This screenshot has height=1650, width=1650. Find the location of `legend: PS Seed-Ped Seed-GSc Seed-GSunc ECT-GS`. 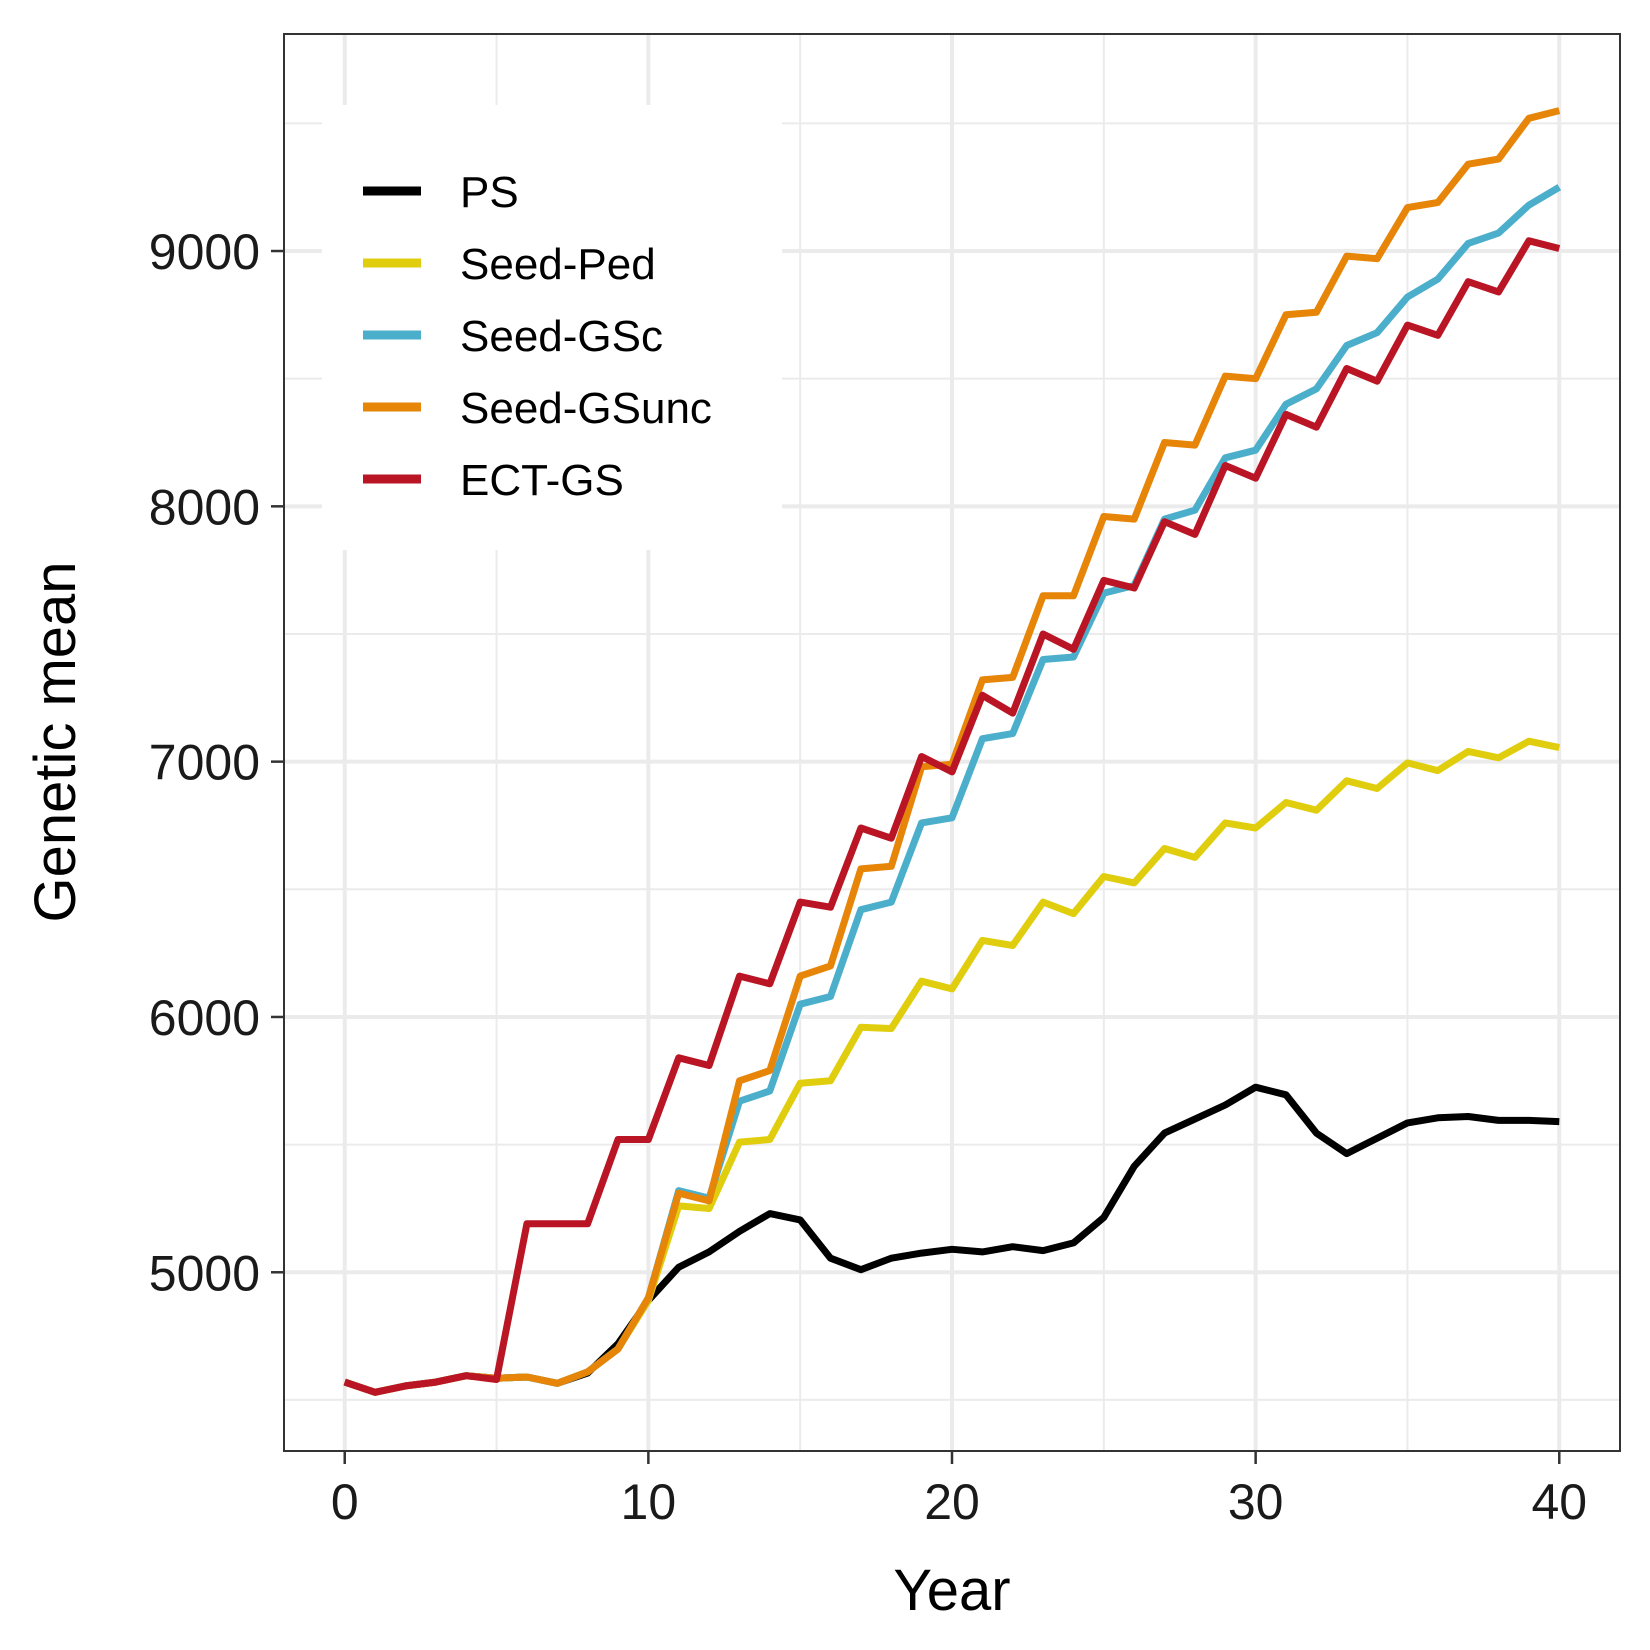

legend: PS Seed-Ped Seed-GSc Seed-GSunc ECT-GS is located at coordinates (552, 327).